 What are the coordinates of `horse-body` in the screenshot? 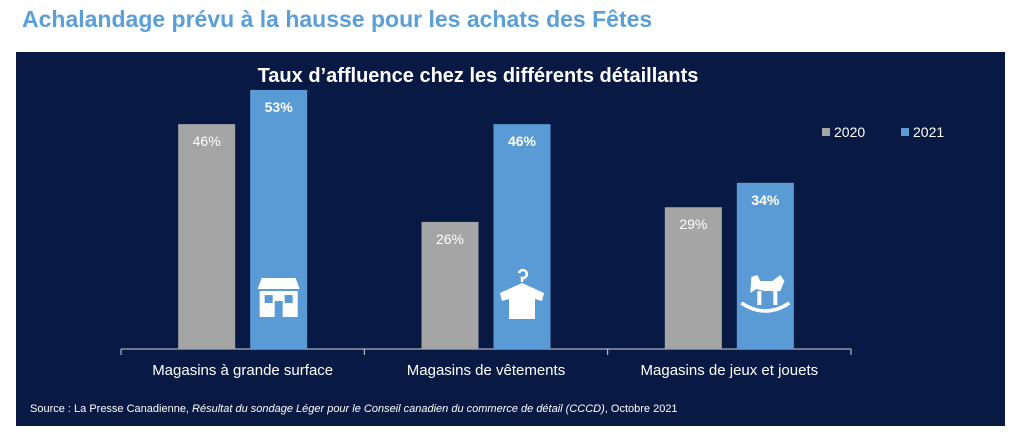 It's located at (767, 284).